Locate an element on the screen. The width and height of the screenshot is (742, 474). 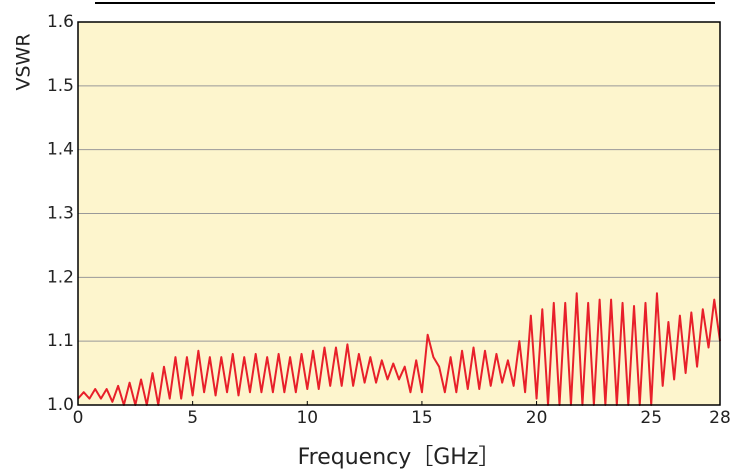
x-tick-label: 15 is located at coordinates (422, 418).